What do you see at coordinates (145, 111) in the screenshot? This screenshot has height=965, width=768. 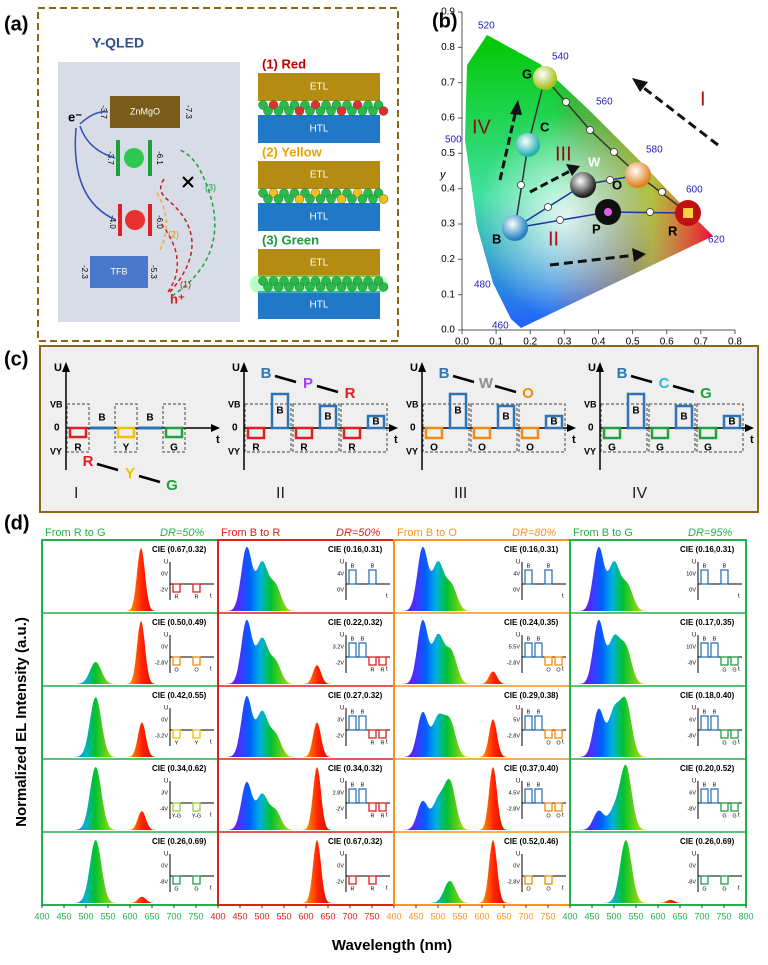 I see `layer-label: ZnMgO` at bounding box center [145, 111].